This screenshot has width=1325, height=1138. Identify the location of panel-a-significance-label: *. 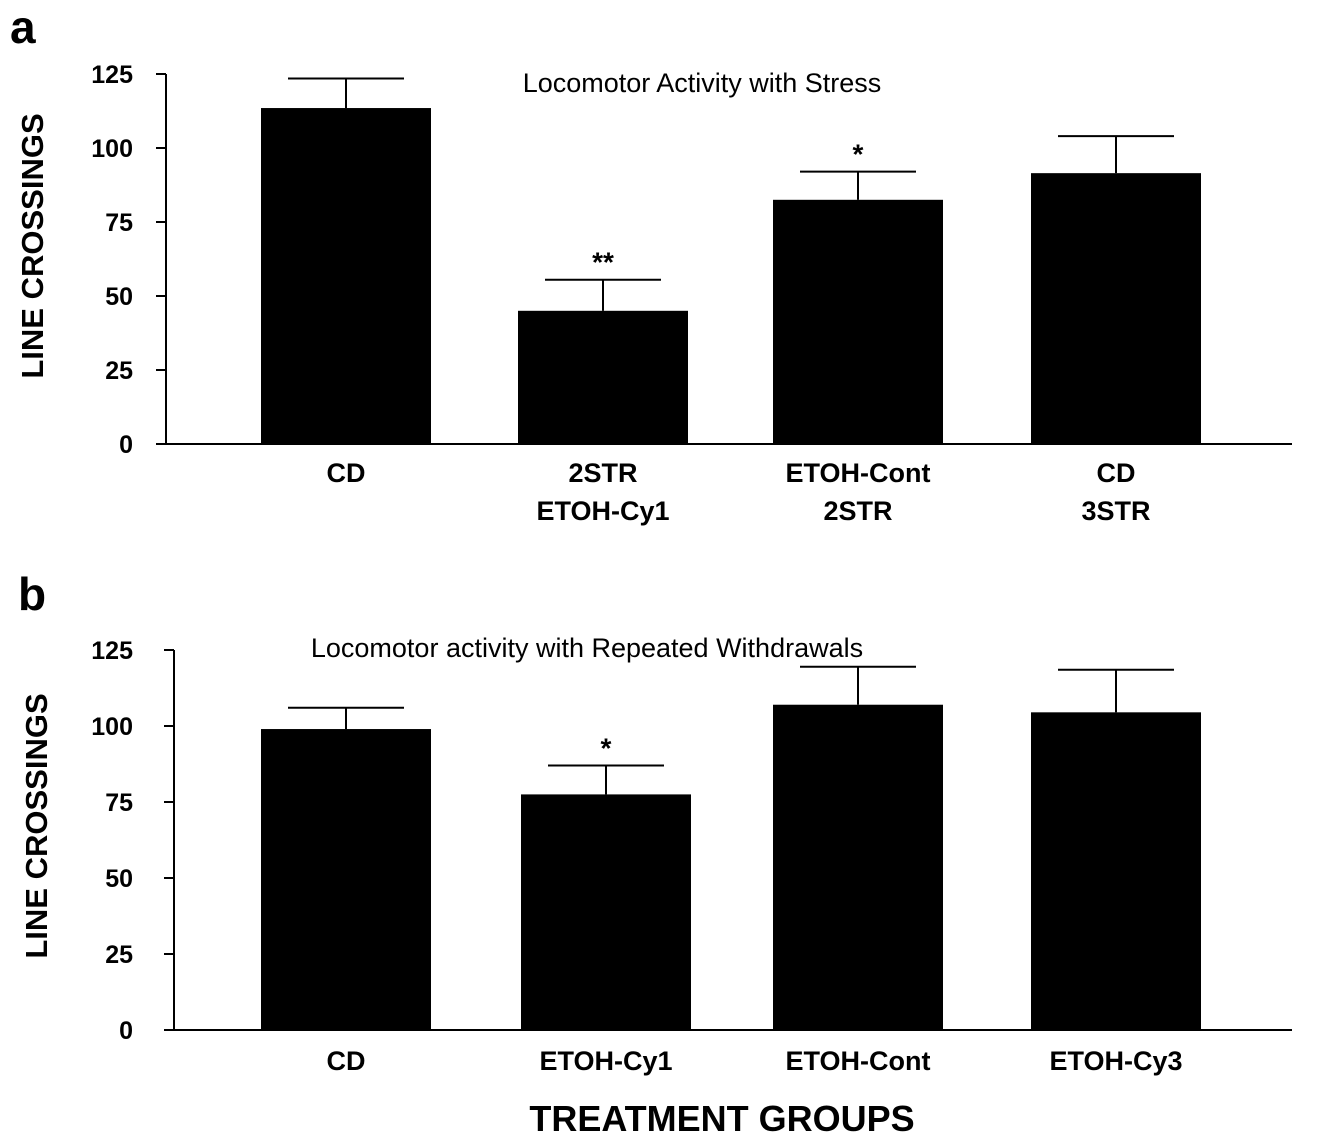
(858, 154).